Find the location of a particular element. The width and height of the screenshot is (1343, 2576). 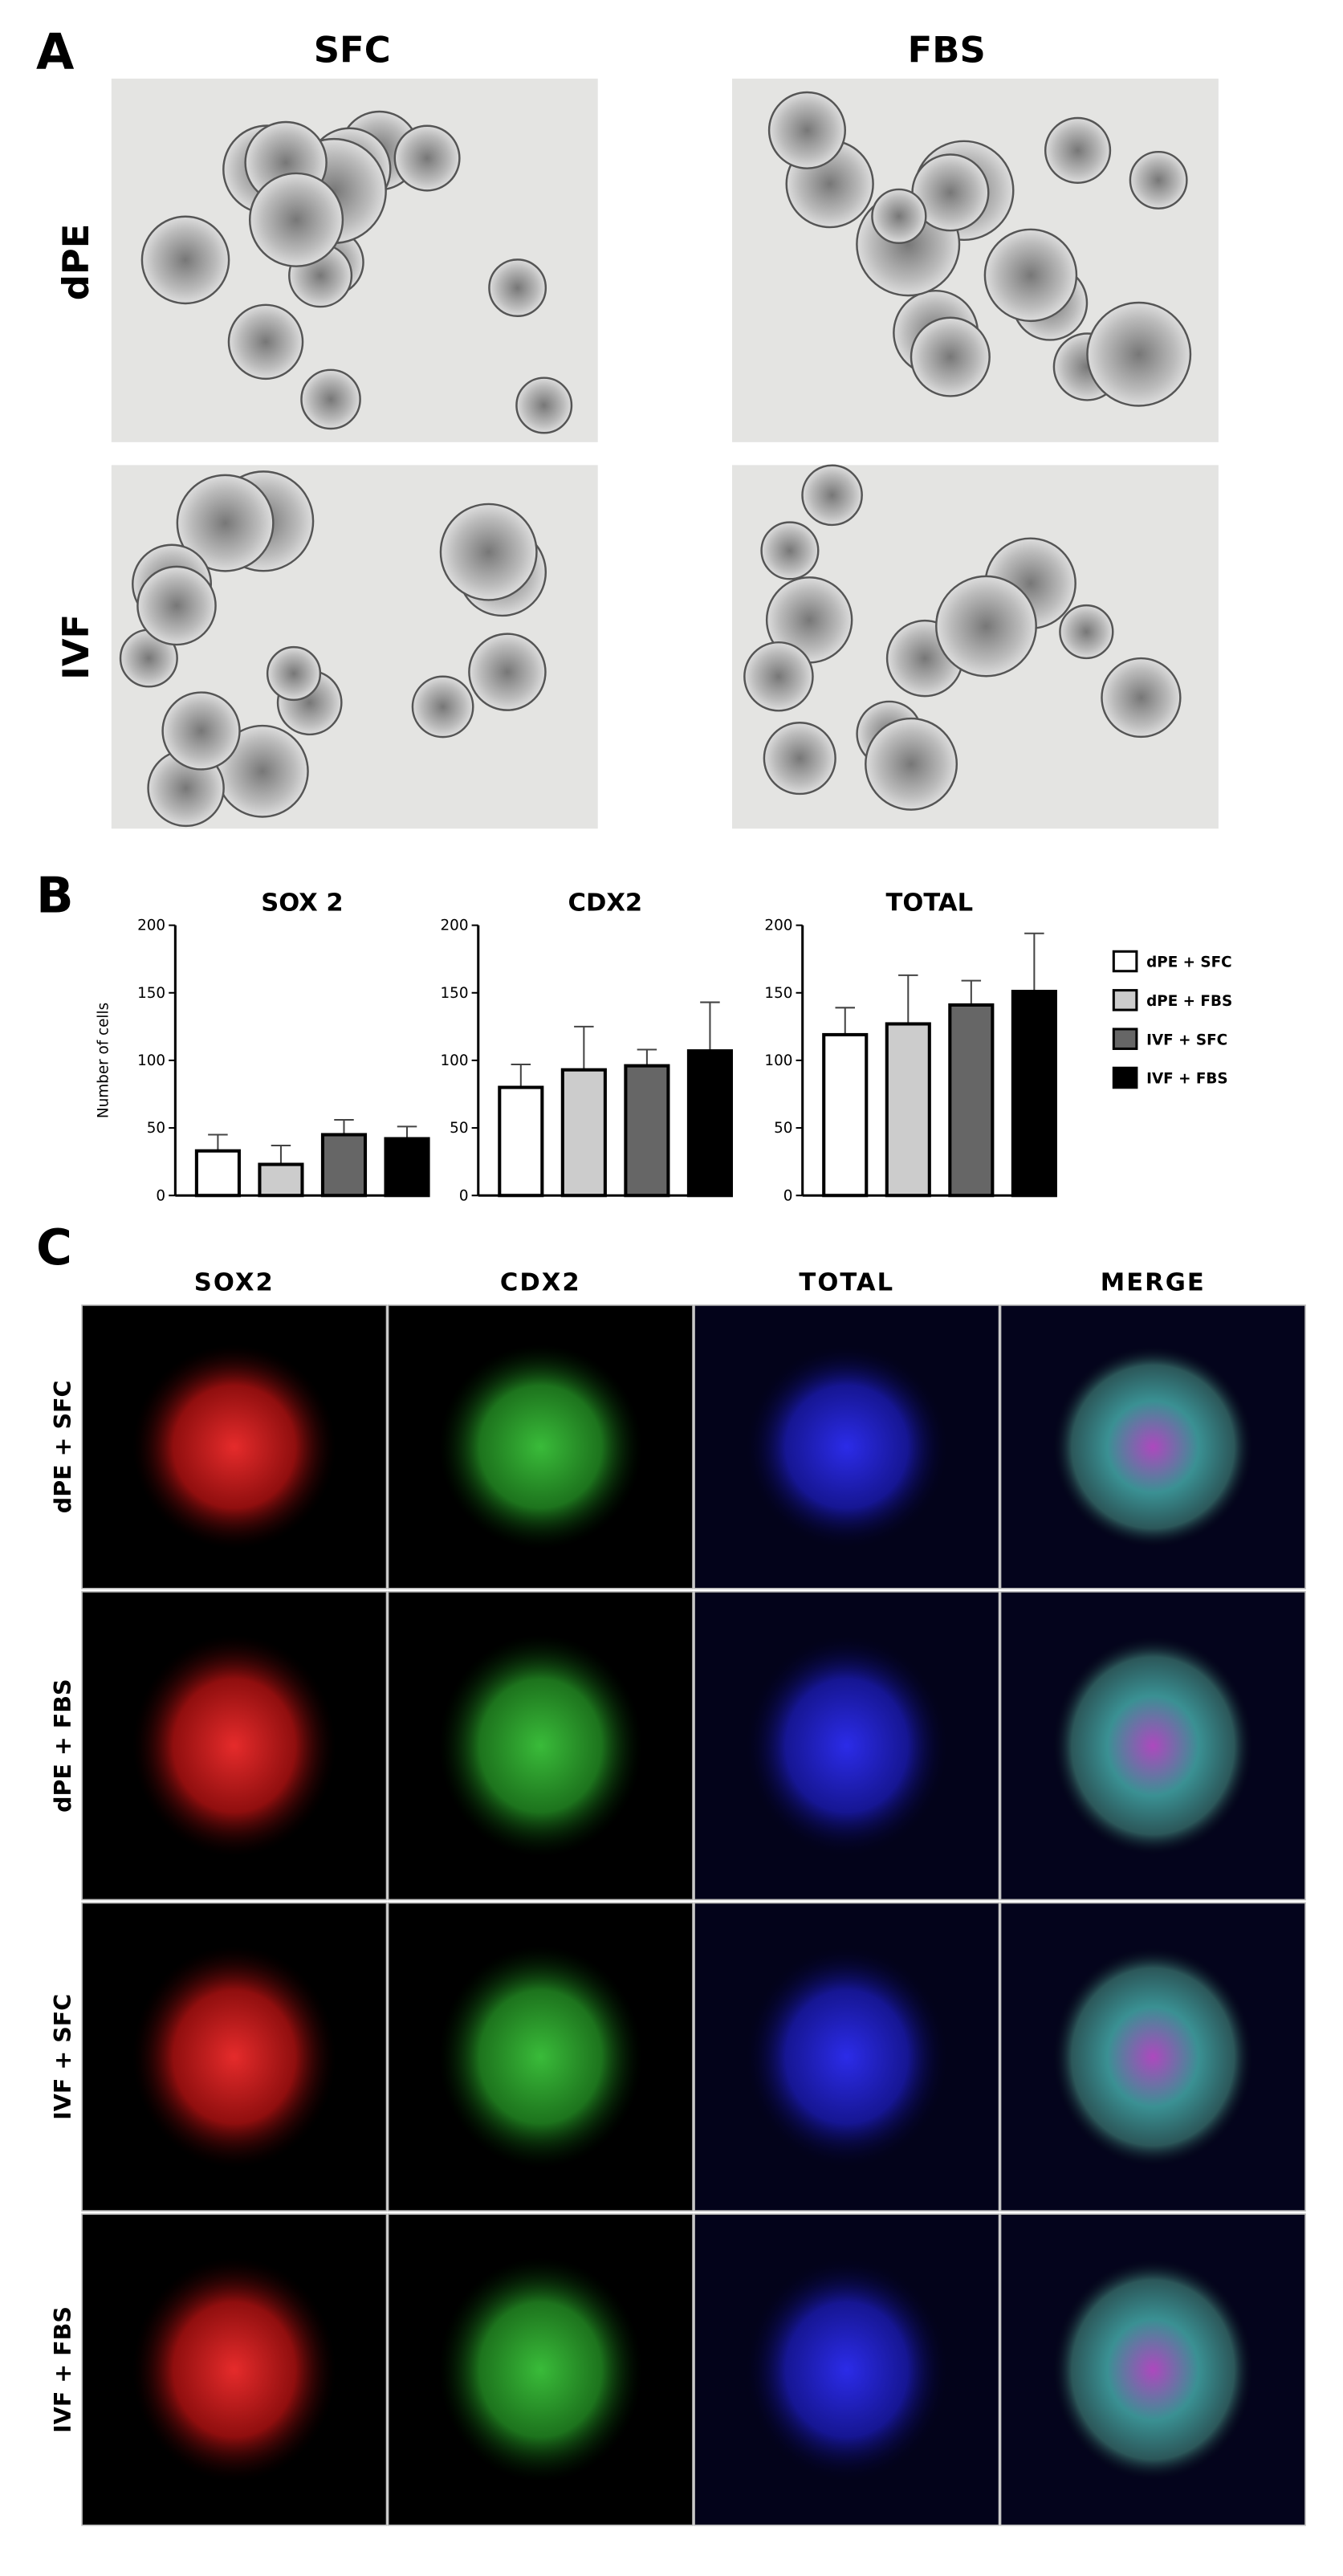

chart-title: TOTAL is located at coordinates (930, 903).